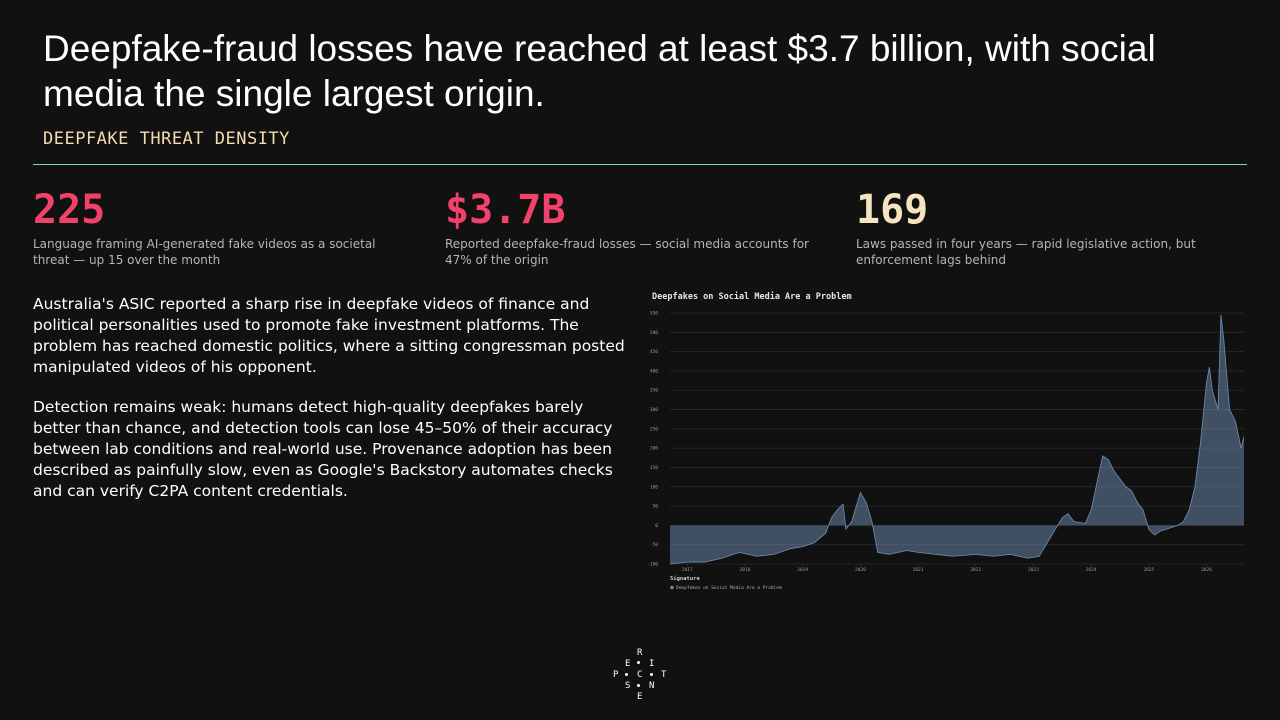 The image size is (1280, 720). What do you see at coordinates (616, 675) in the screenshot?
I see `logo-letter: P` at bounding box center [616, 675].